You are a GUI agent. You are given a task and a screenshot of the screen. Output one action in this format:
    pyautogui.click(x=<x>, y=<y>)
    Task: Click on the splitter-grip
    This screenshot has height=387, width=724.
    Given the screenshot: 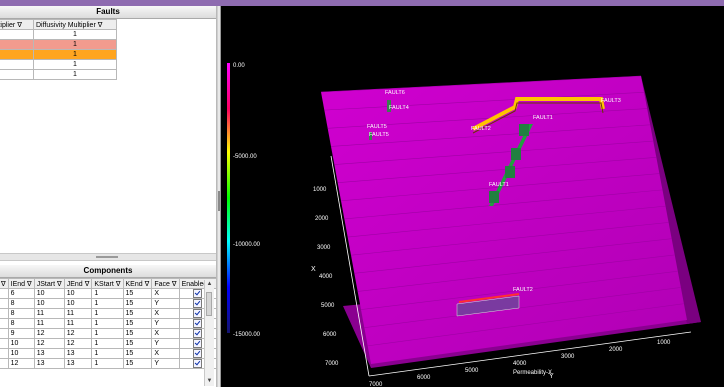 What is the action you would take?
    pyautogui.click(x=219, y=201)
    